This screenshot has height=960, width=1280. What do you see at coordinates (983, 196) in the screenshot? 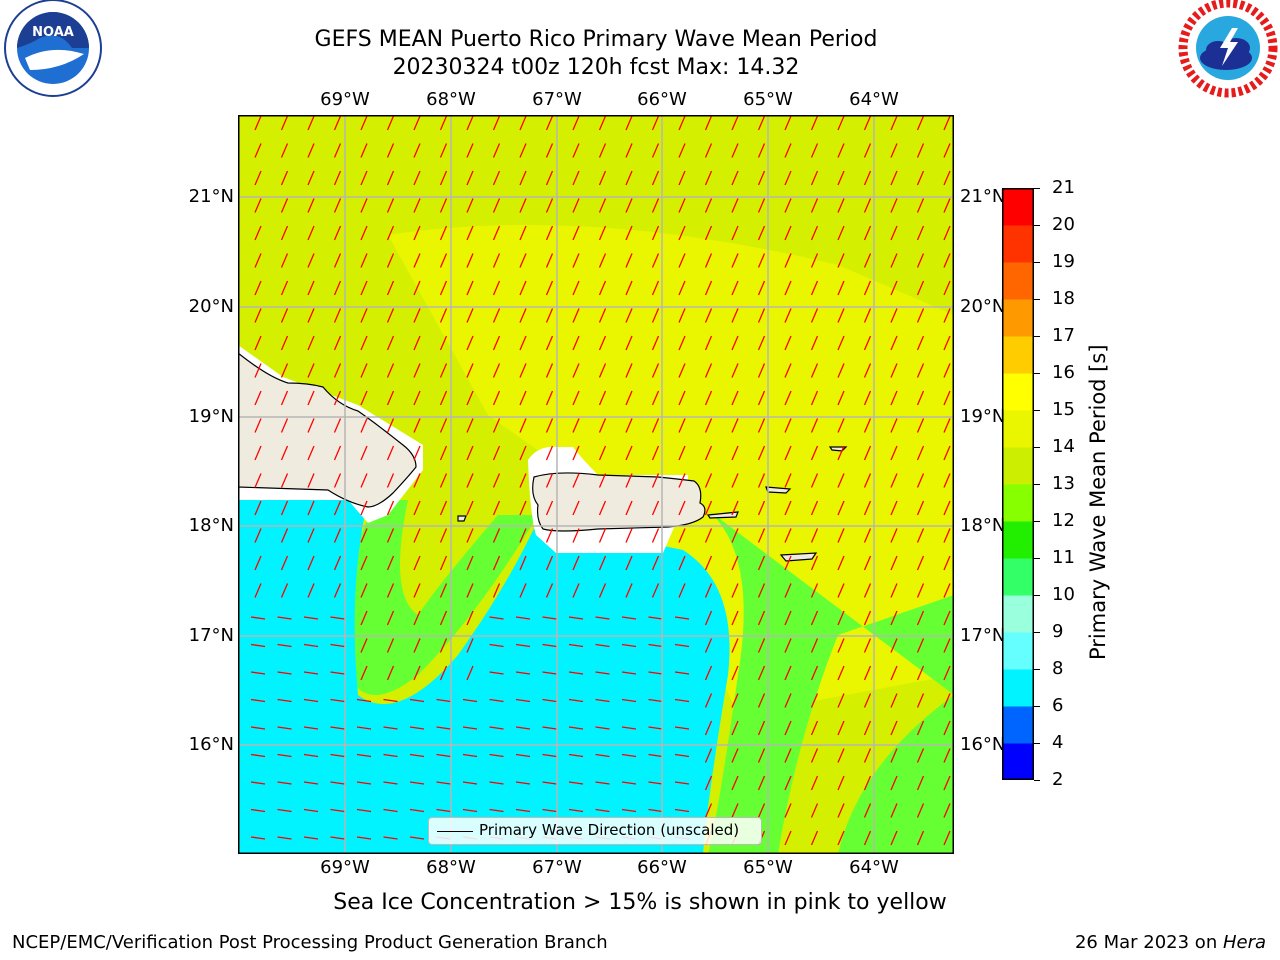
I see `latitude-label-right: 21°N` at bounding box center [983, 196].